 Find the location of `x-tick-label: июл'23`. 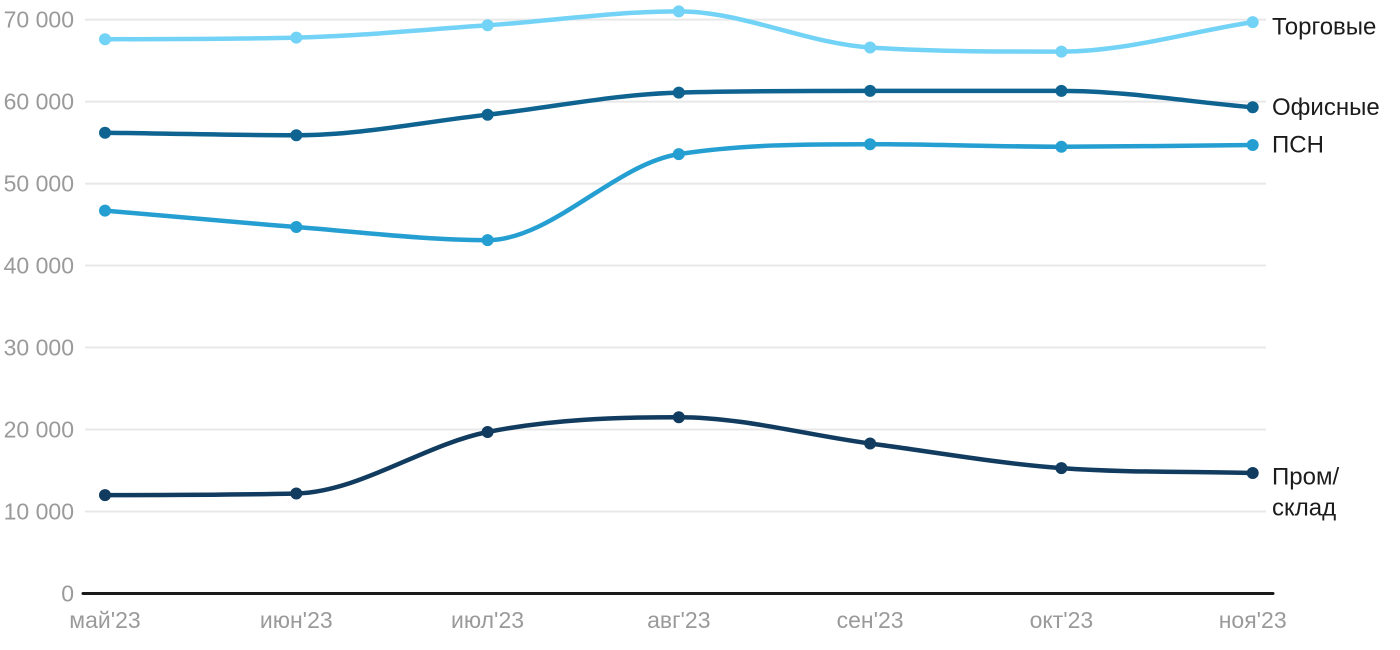

x-tick-label: июл'23 is located at coordinates (487, 620).